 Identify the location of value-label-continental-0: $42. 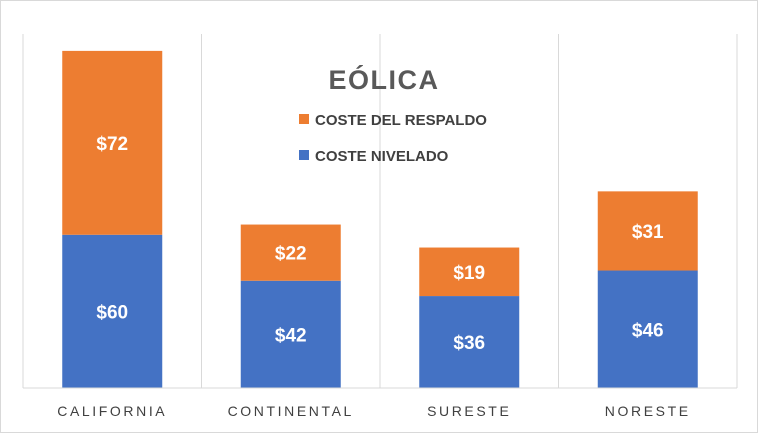
(291, 335).